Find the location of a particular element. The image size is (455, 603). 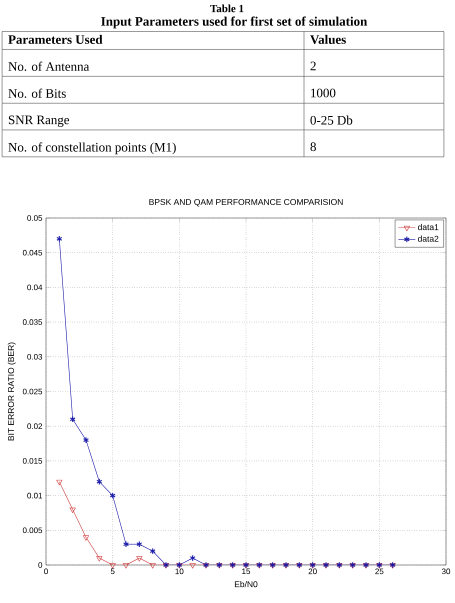

text: Values is located at coordinates (328, 39).